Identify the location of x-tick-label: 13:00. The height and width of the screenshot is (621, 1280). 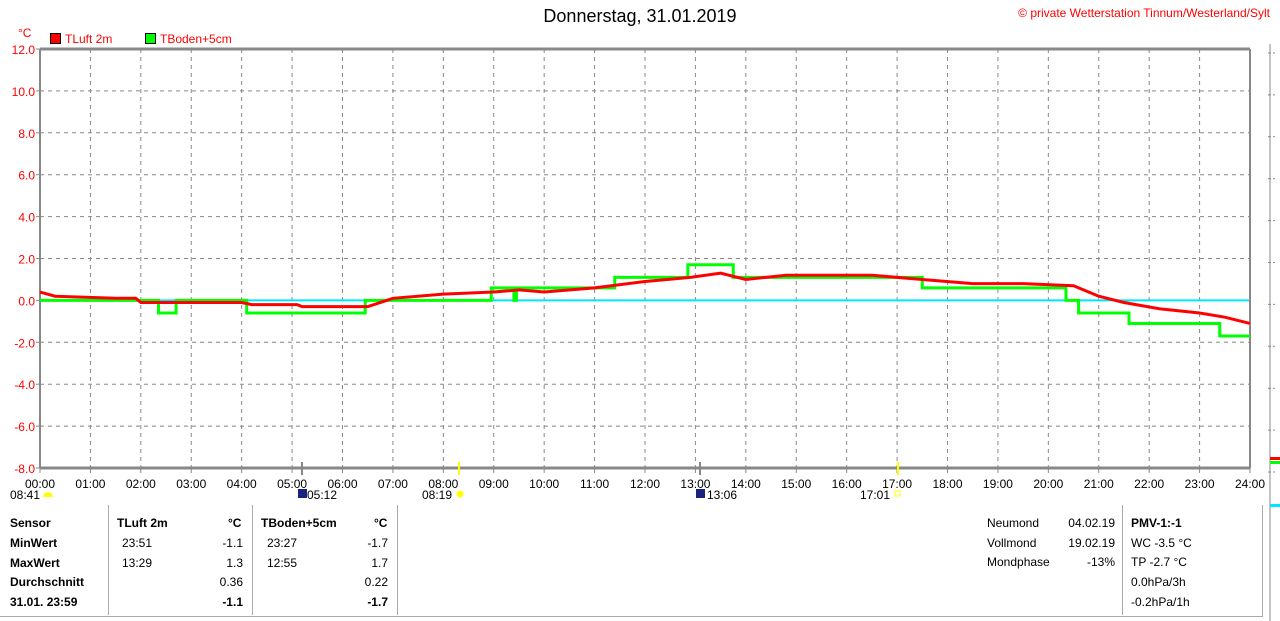
(695, 484).